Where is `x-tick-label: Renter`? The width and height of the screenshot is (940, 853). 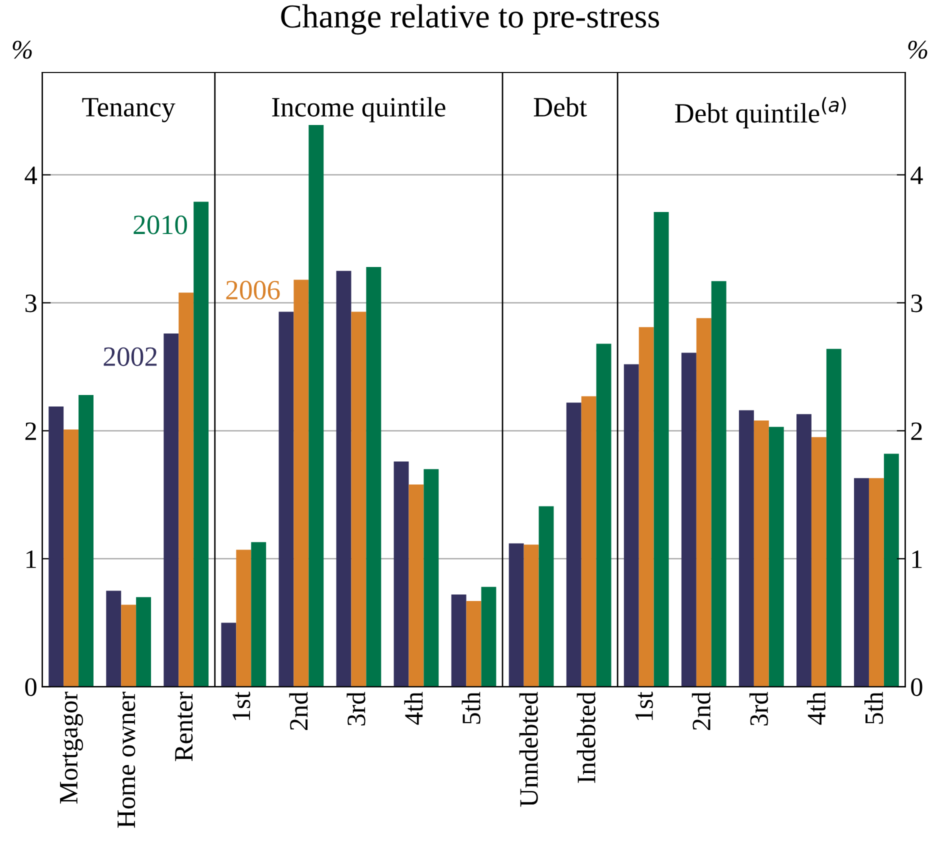 x-tick-label: Renter is located at coordinates (184, 727).